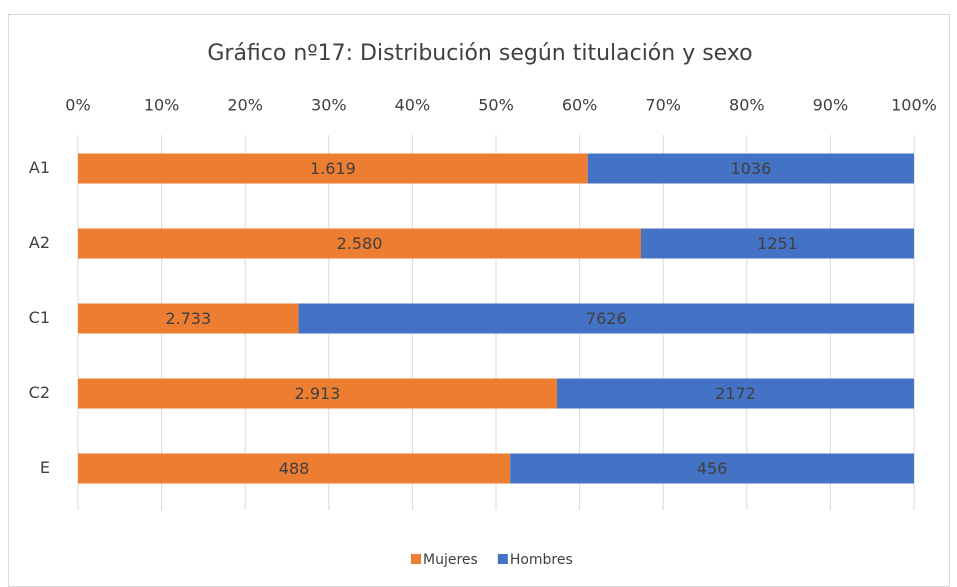 Image resolution: width=957 pixels, height=587 pixels. I want to click on data-label: 7626, so click(606, 318).